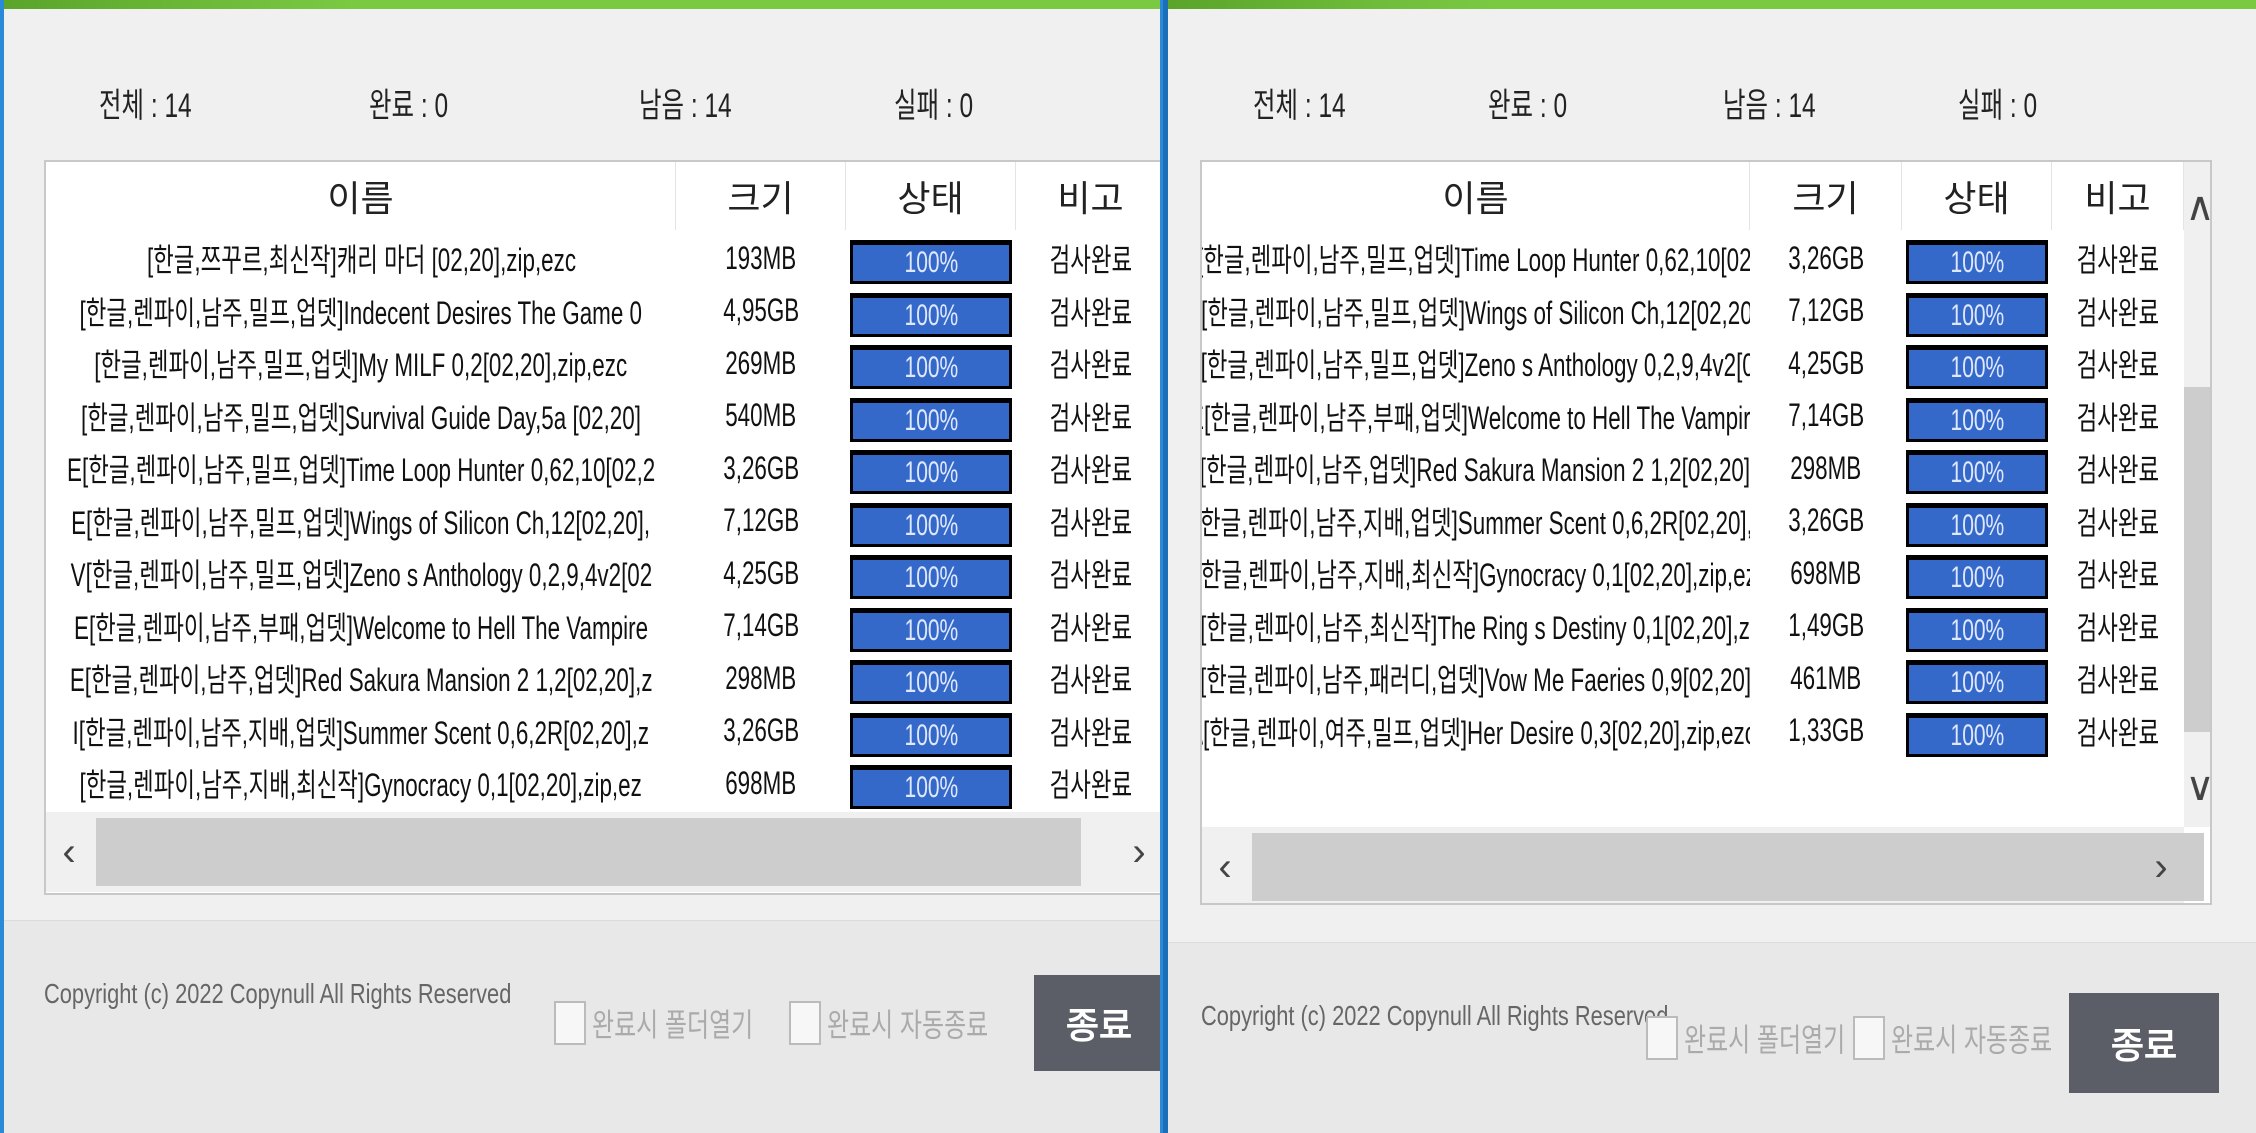 The width and height of the screenshot is (2256, 1133). I want to click on file-size: 7,14GB, so click(1826, 416).